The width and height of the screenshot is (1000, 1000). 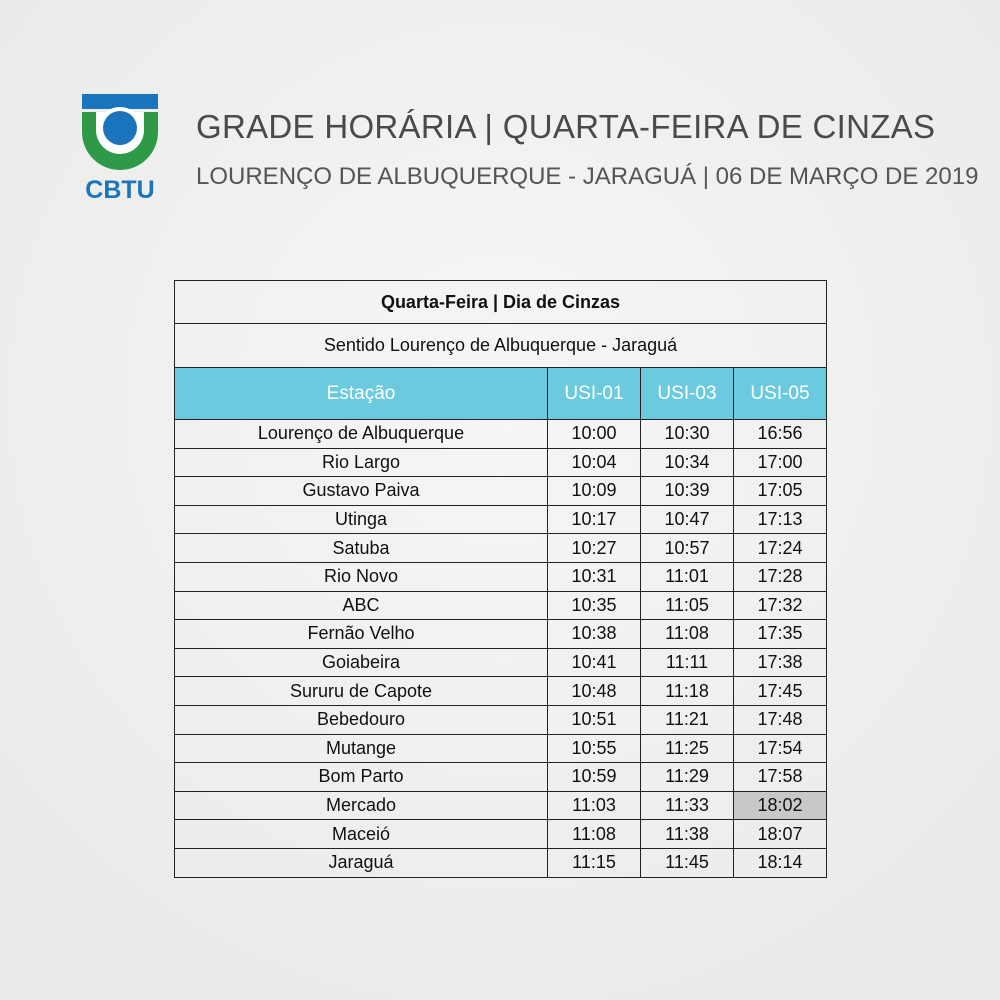 I want to click on time-cell: 17:54, so click(x=780, y=748).